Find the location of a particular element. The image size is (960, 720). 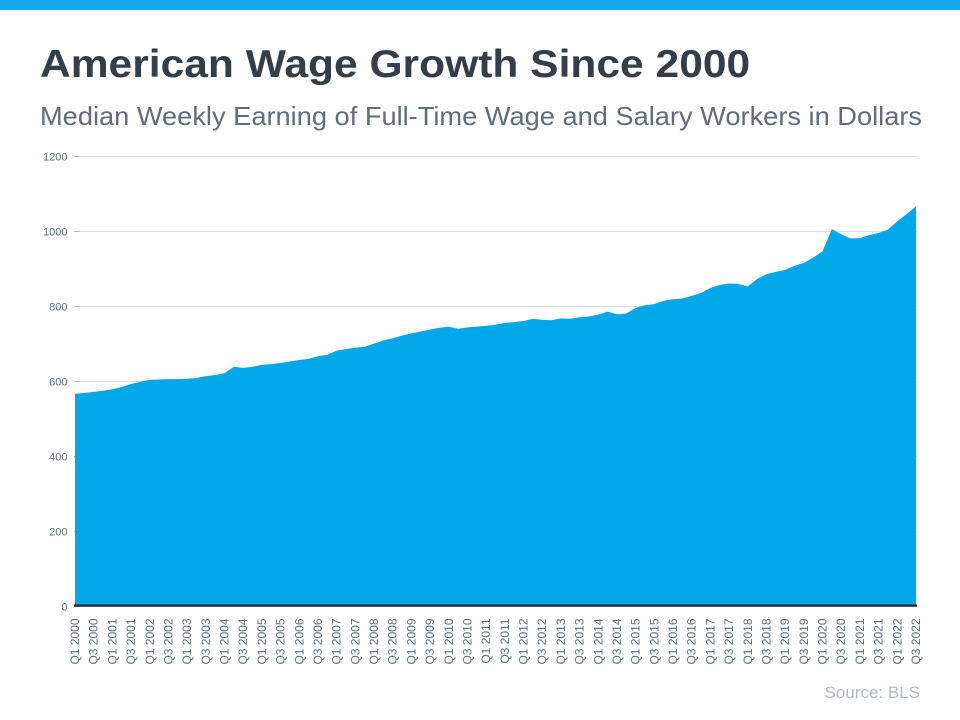

svg-text: Q3 2003 is located at coordinates (206, 641).